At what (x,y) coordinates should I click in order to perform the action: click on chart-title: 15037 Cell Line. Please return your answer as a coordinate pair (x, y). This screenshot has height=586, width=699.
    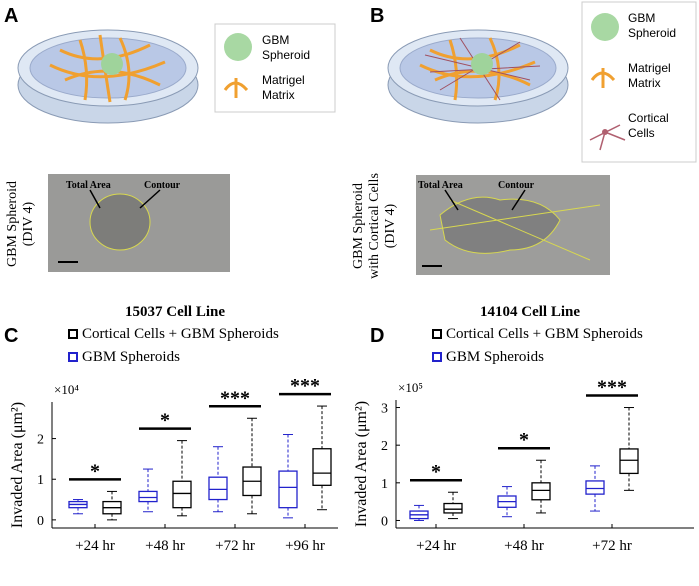
    Looking at the image, I should click on (175, 312).